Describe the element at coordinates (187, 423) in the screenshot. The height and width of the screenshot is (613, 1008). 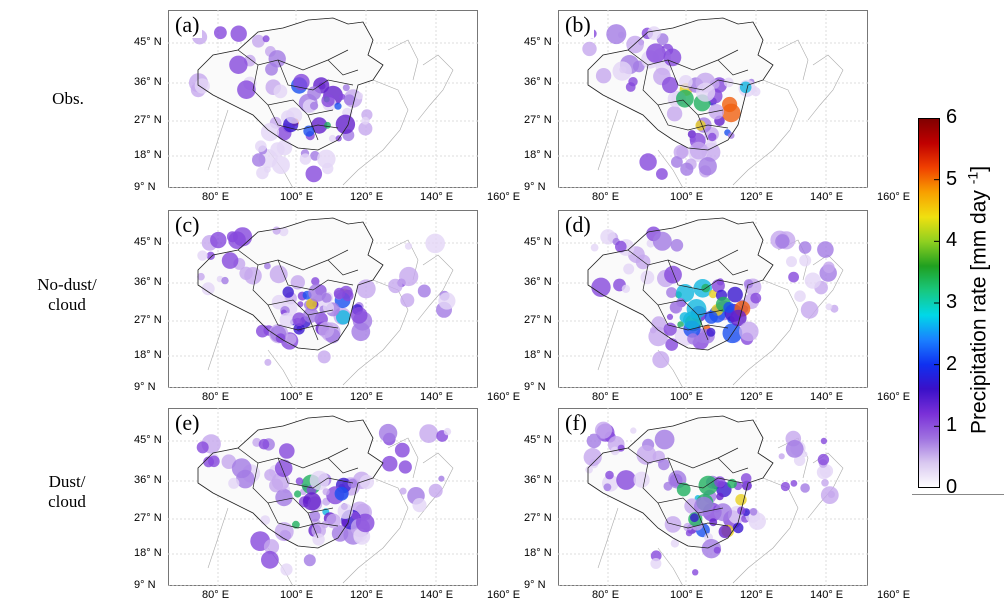
I see `panel-tag: (e)` at that location.